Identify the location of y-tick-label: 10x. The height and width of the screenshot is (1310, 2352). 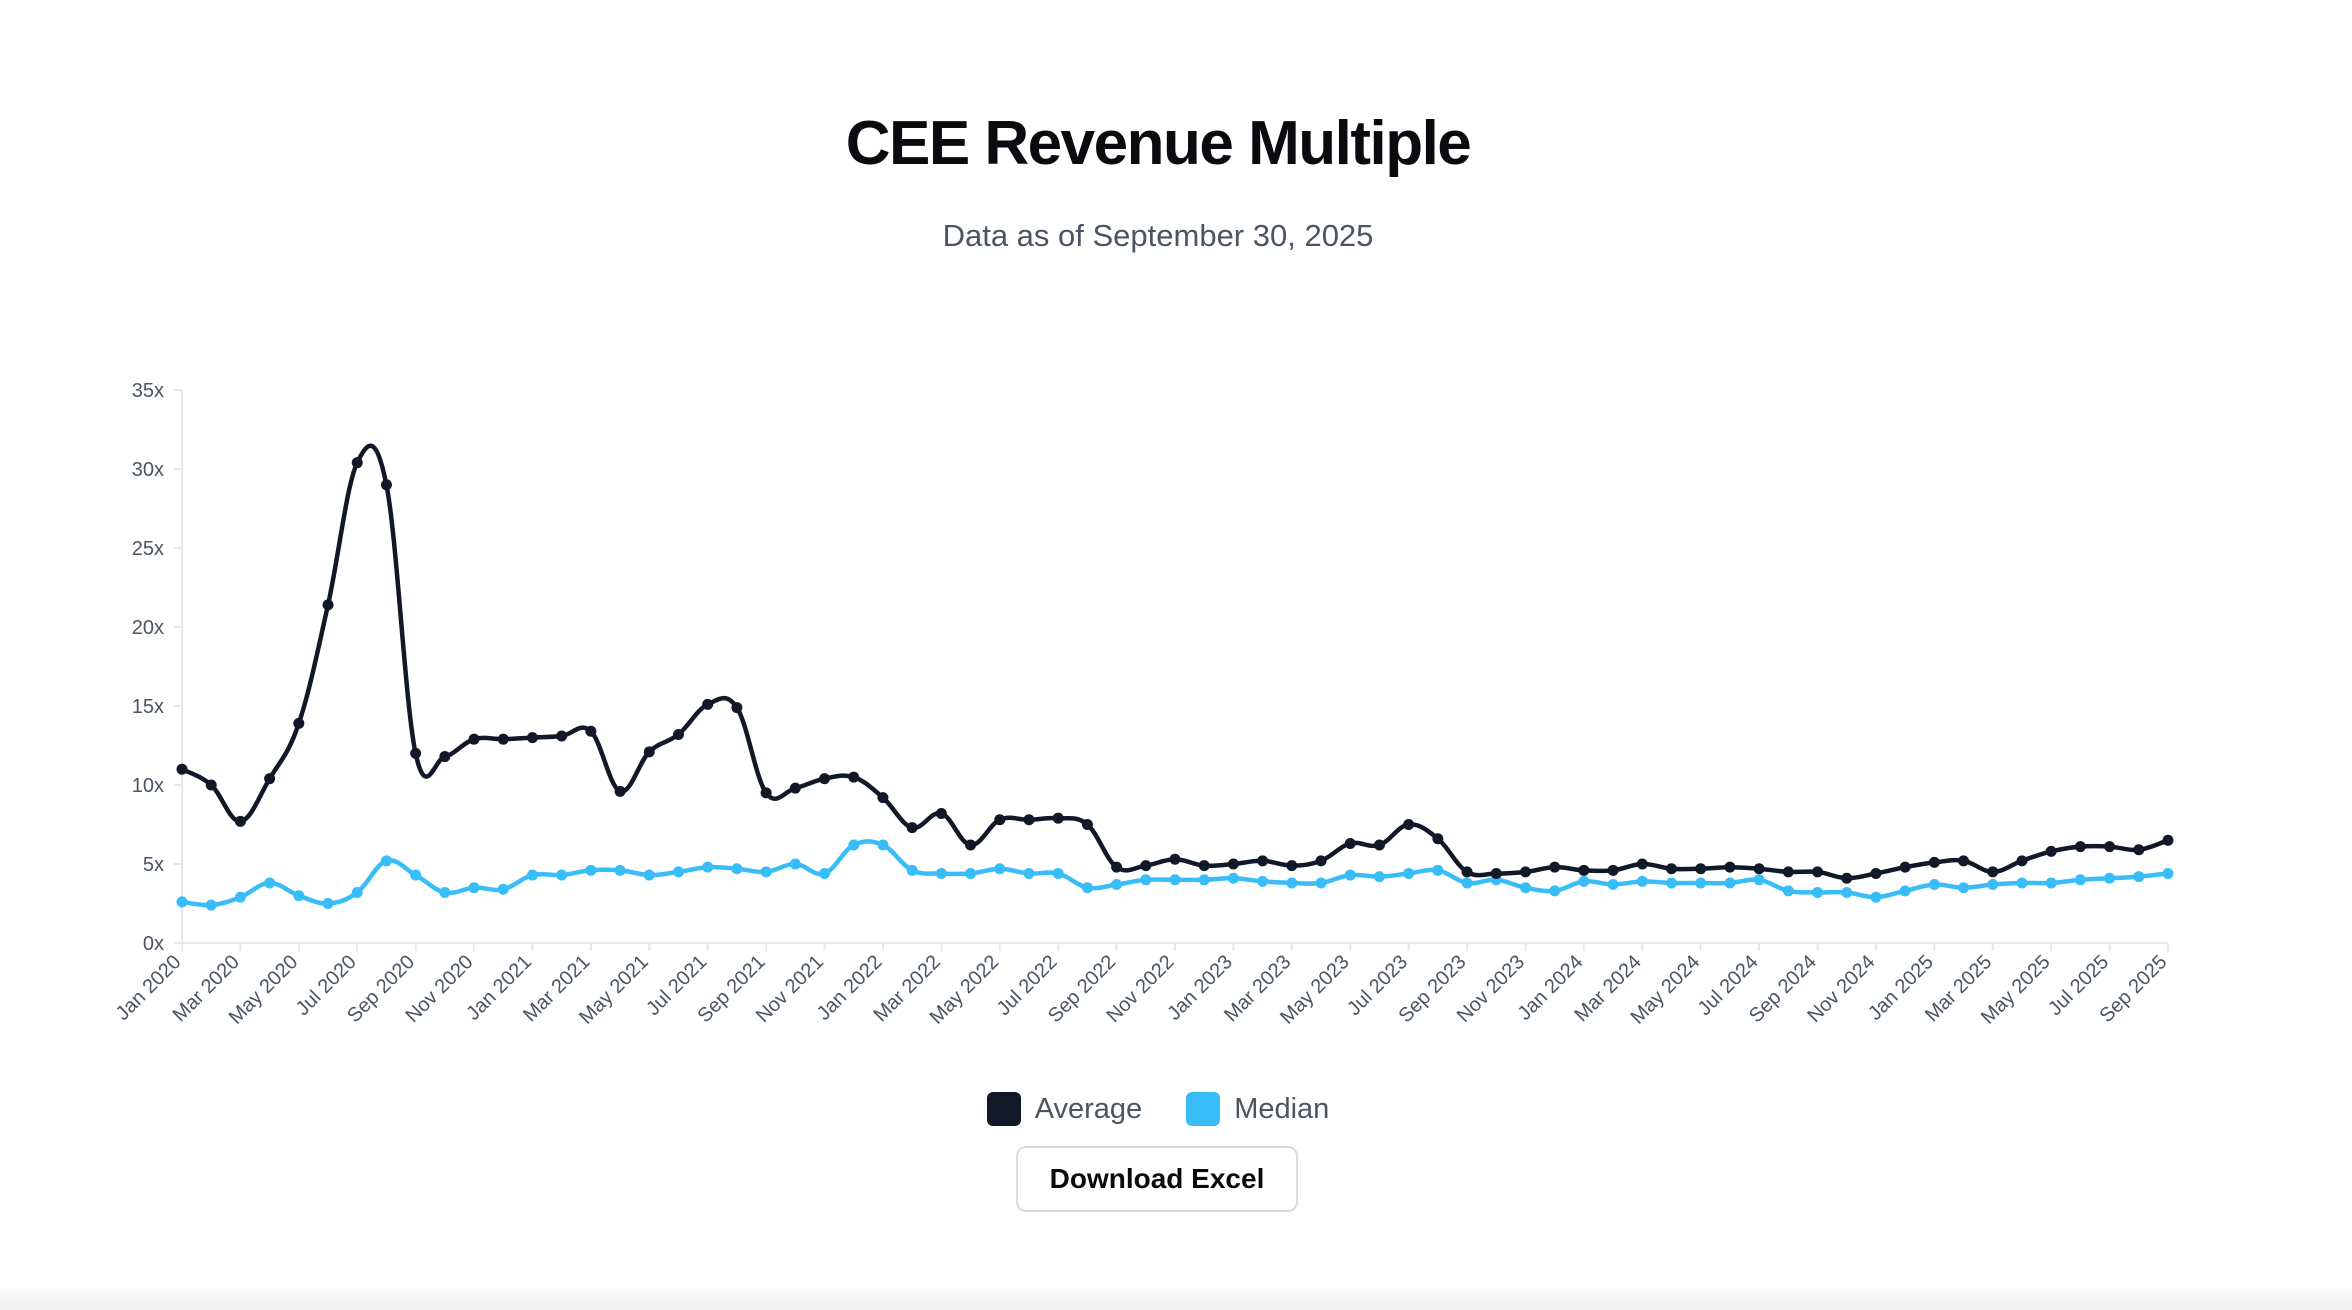
(148, 786).